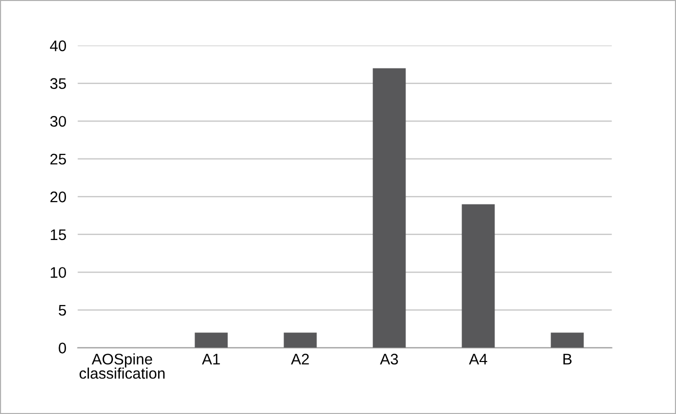  What do you see at coordinates (211, 359) in the screenshot?
I see `x-tick-label: A1` at bounding box center [211, 359].